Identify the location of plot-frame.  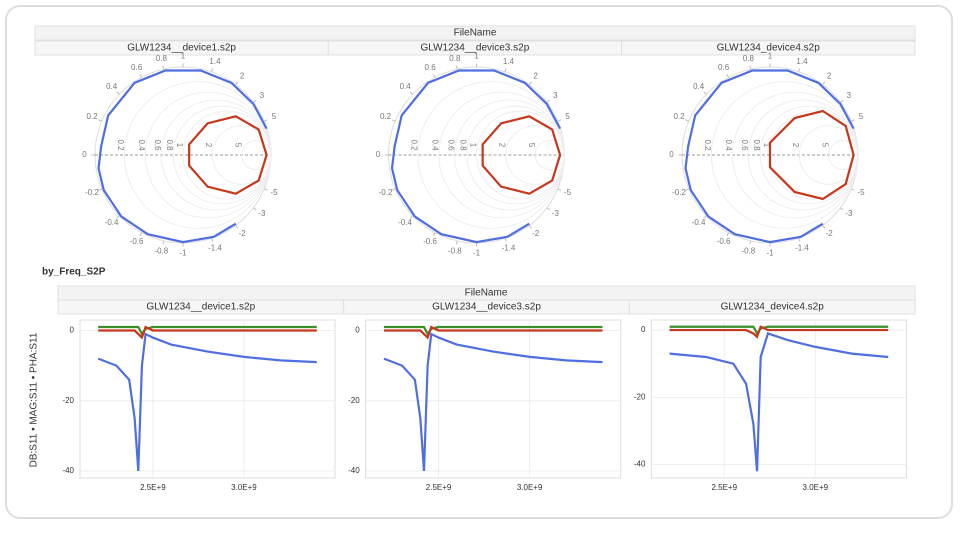
(207, 399).